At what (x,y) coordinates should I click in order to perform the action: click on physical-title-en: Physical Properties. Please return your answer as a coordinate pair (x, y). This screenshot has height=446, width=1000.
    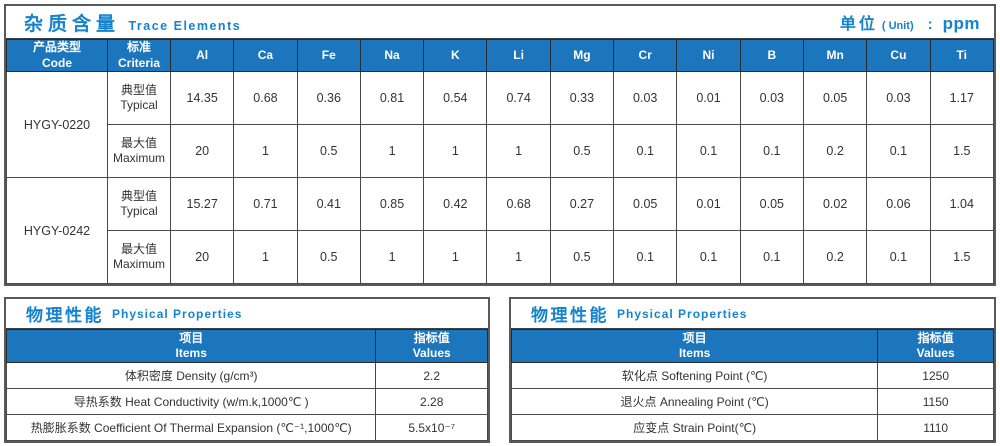
    Looking at the image, I should click on (682, 313).